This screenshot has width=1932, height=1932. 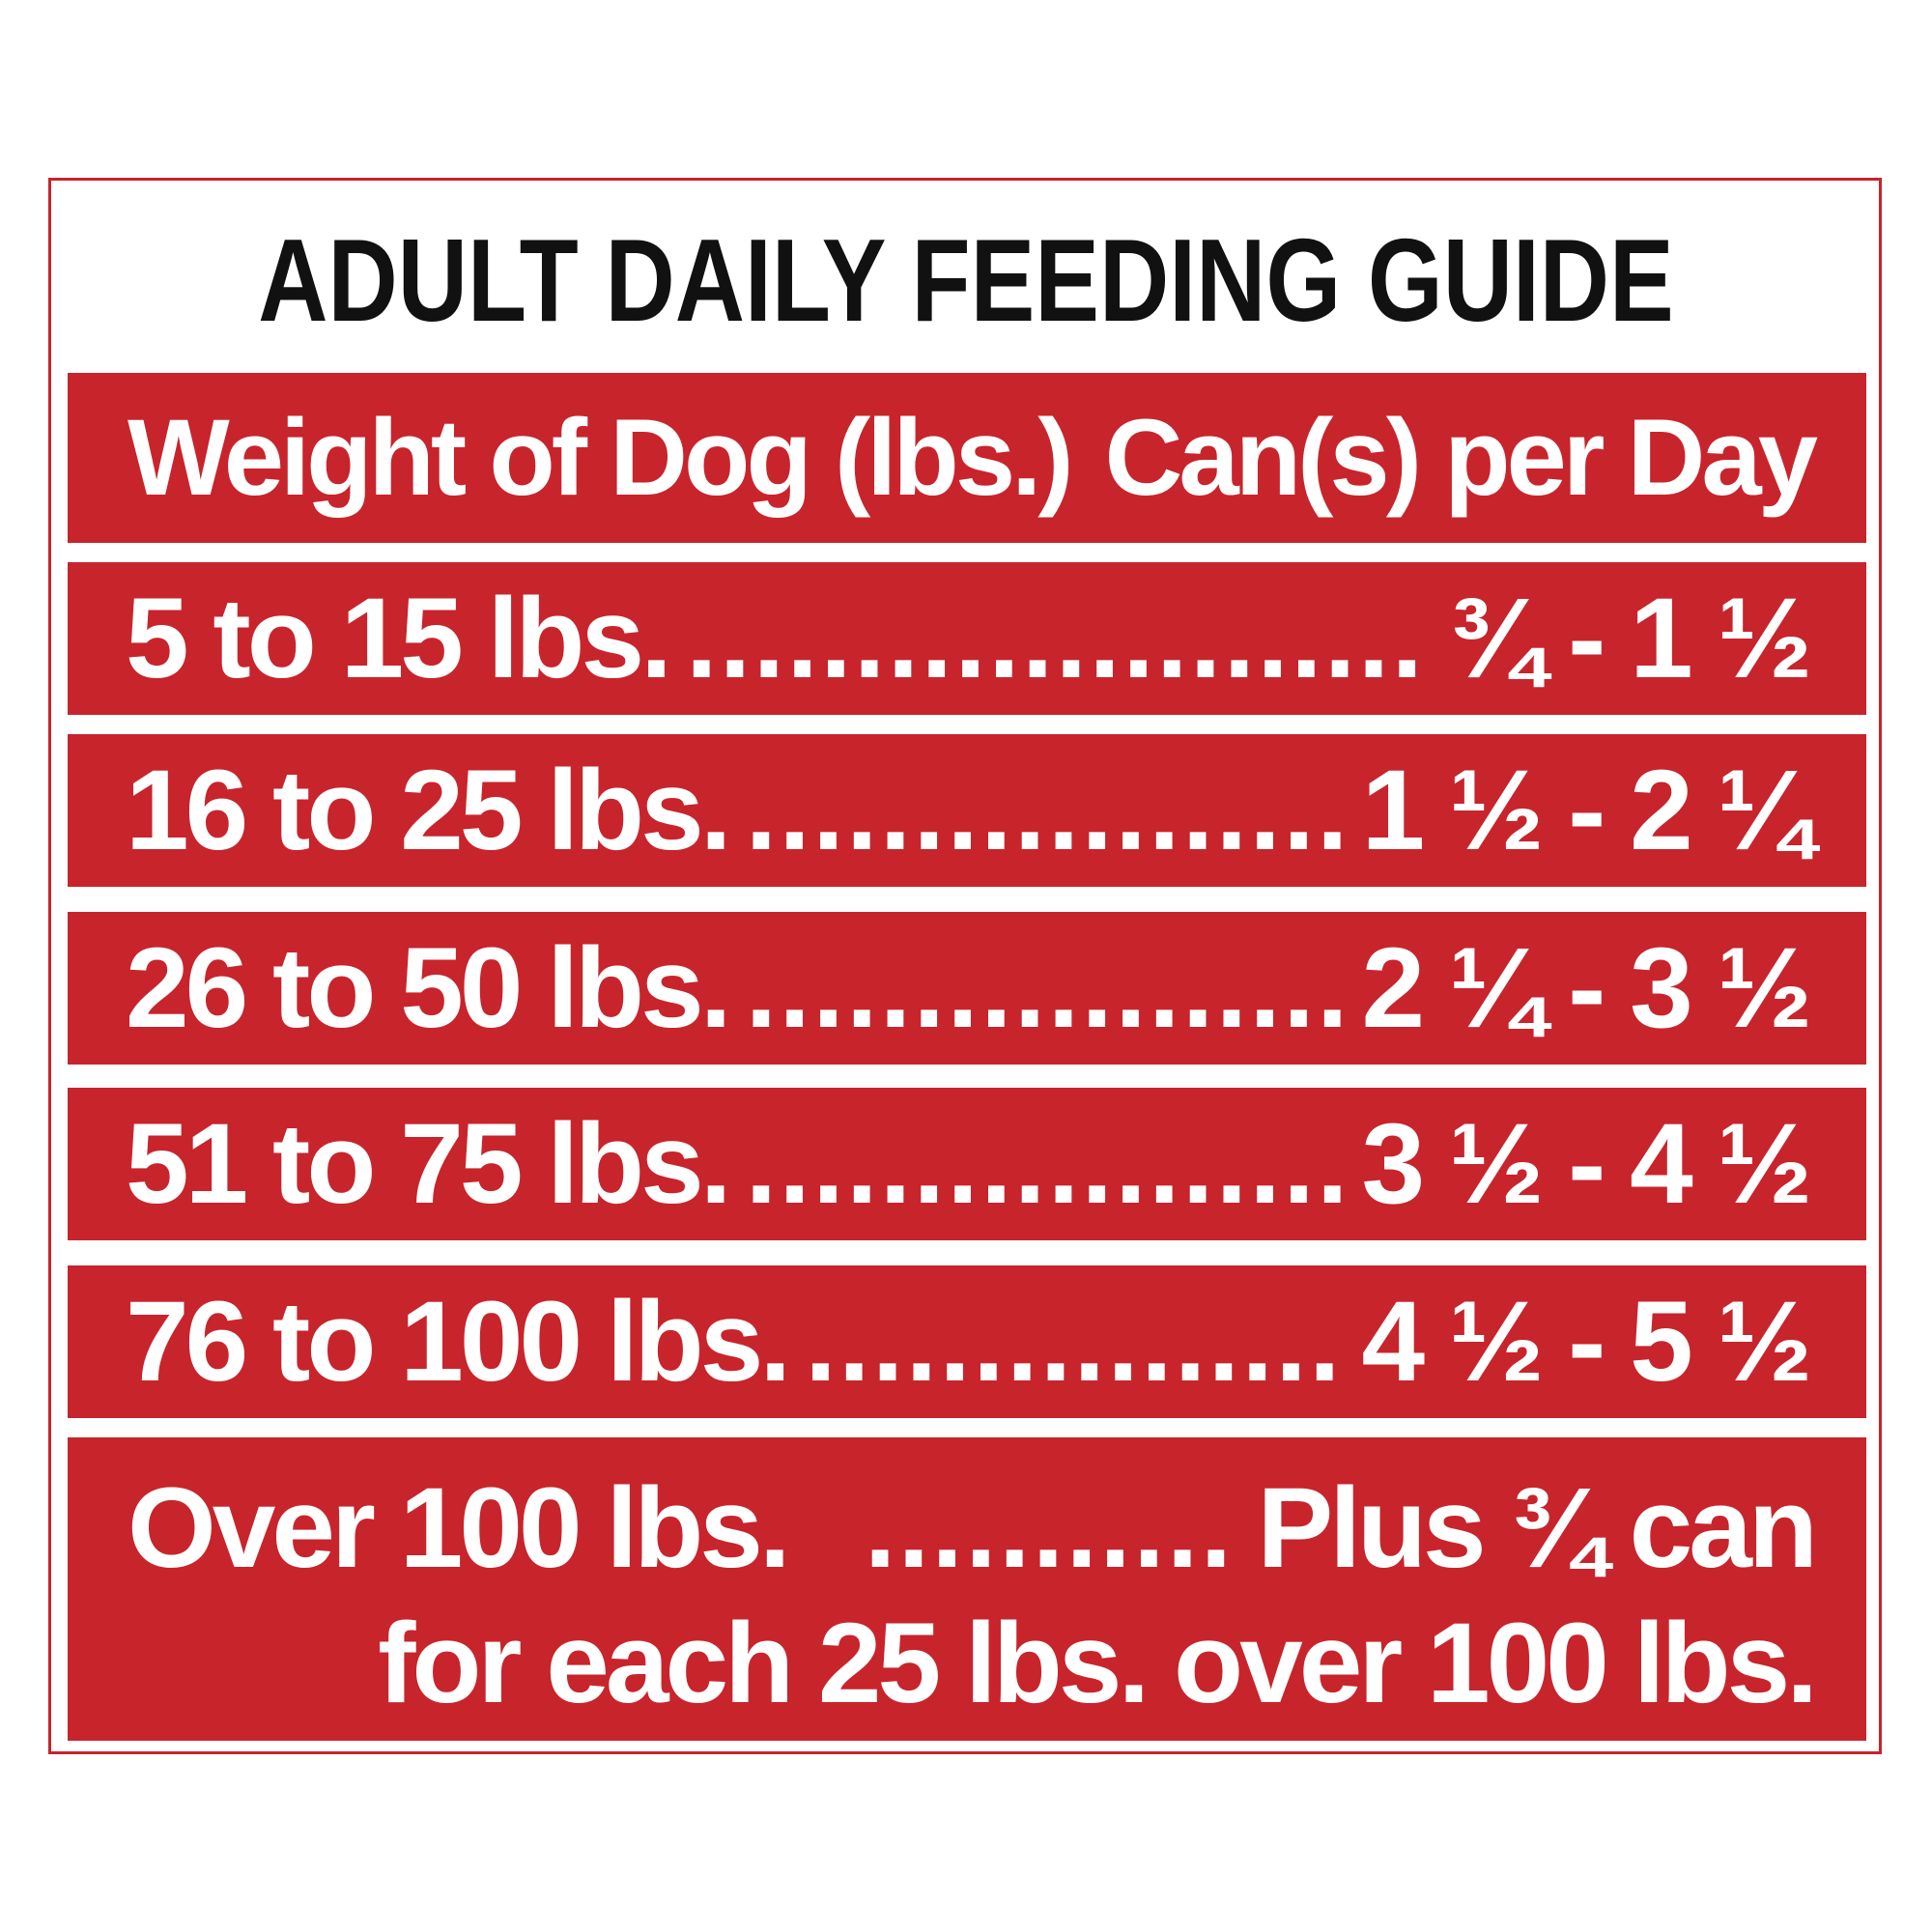 What do you see at coordinates (601, 457) in the screenshot?
I see `header-weight-label: Weight of Dog (lbs.)` at bounding box center [601, 457].